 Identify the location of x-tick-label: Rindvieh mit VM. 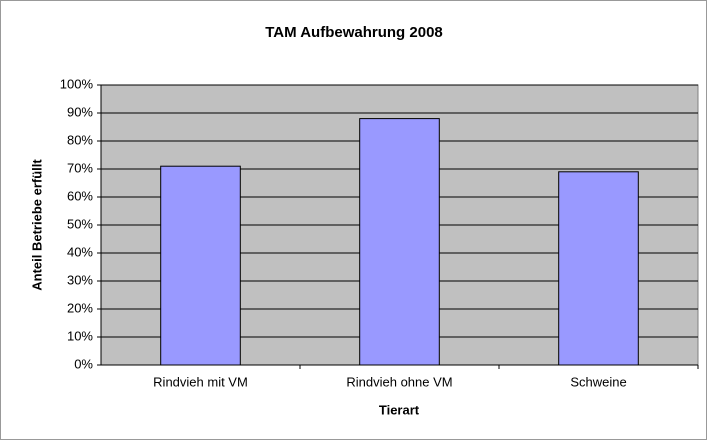
(200, 381).